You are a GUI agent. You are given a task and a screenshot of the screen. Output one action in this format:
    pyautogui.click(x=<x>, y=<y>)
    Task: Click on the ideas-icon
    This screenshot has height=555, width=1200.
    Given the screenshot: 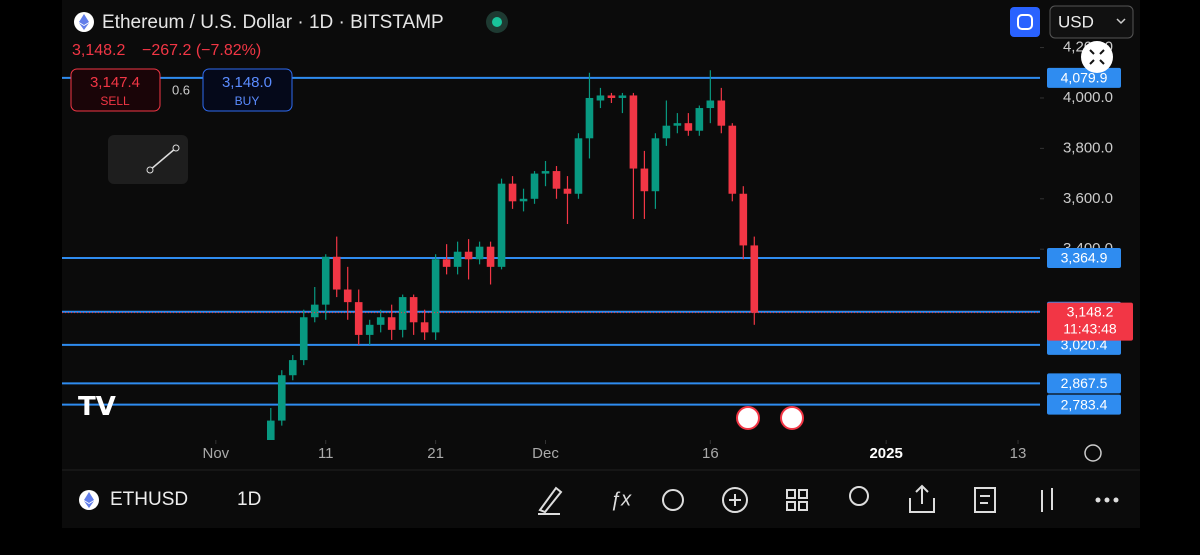 What is the action you would take?
    pyautogui.click(x=859, y=496)
    